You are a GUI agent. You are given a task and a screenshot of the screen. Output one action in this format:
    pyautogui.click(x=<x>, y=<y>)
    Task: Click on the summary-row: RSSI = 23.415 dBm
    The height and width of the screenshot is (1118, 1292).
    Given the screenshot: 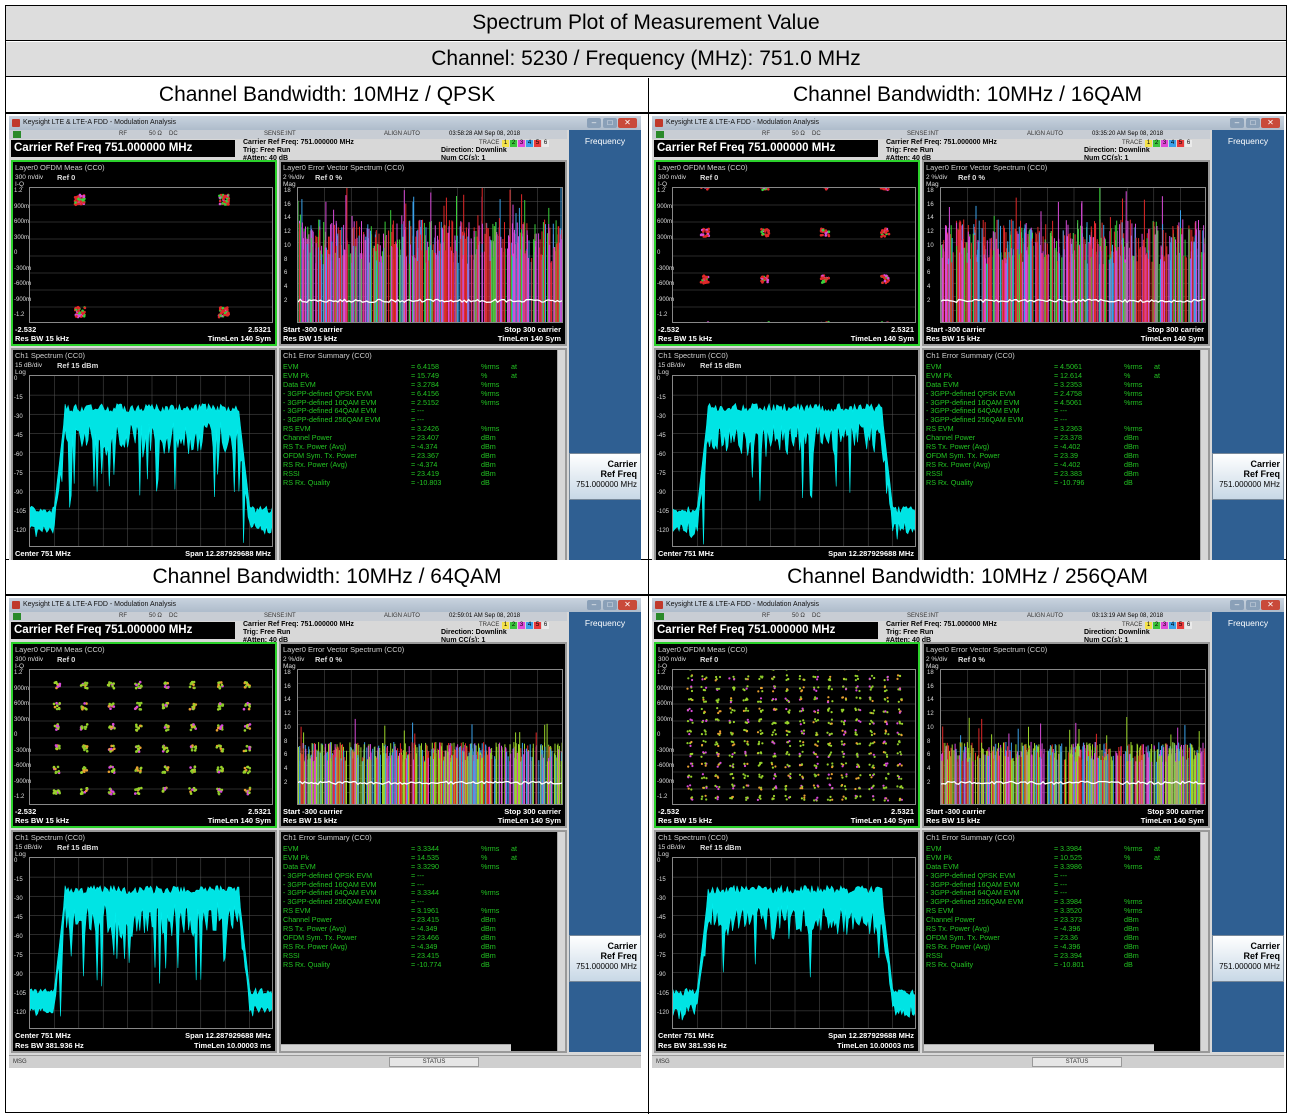 What is the action you would take?
    pyautogui.click(x=402, y=956)
    